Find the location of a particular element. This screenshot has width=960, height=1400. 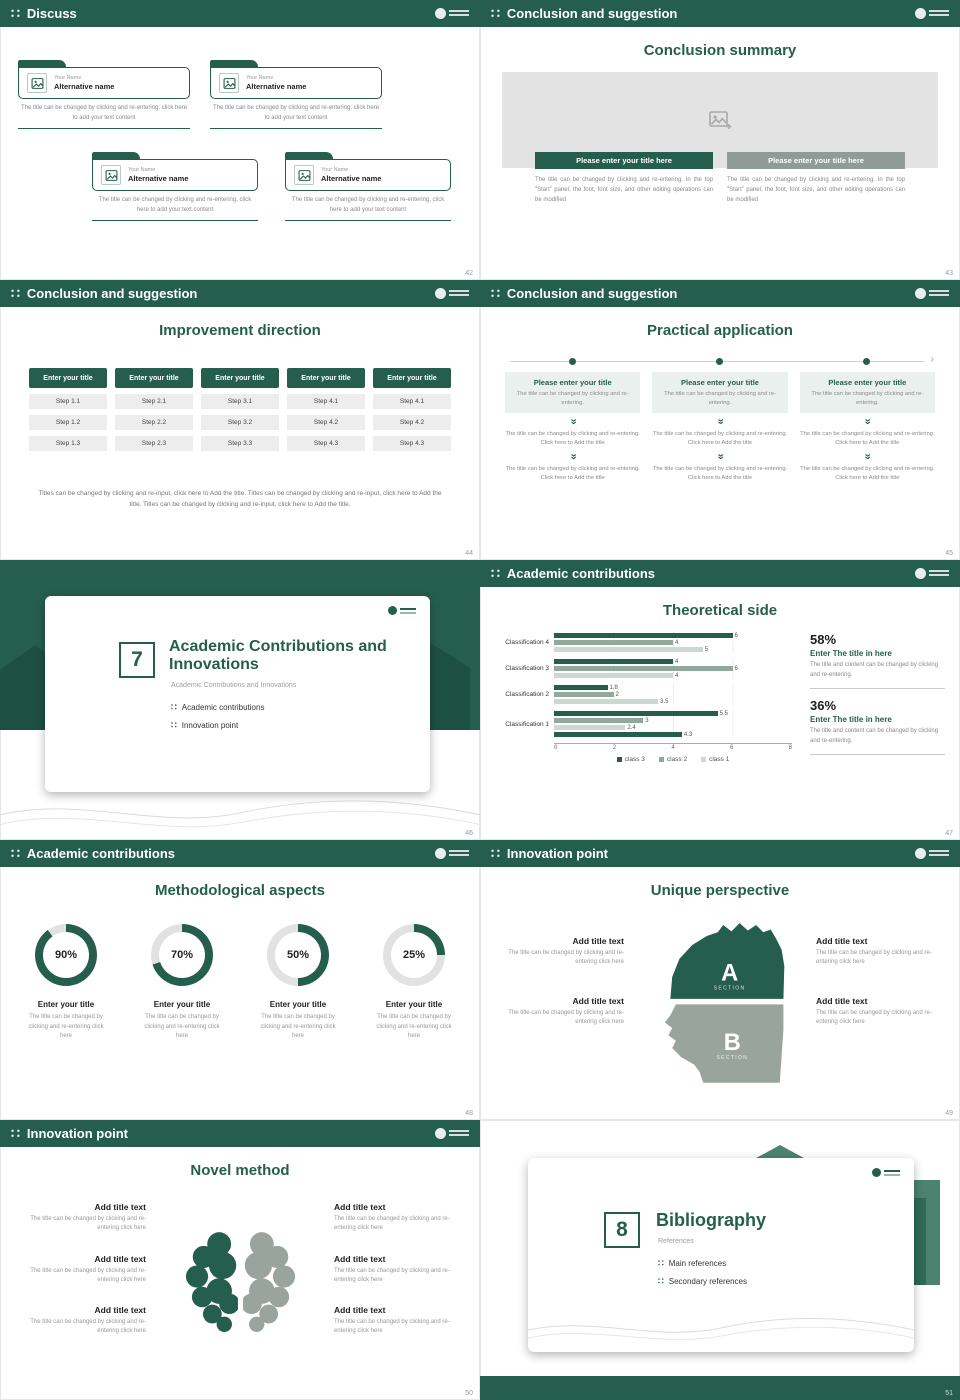

section-bullet: ∷ Secondary references is located at coordinates (702, 1281).